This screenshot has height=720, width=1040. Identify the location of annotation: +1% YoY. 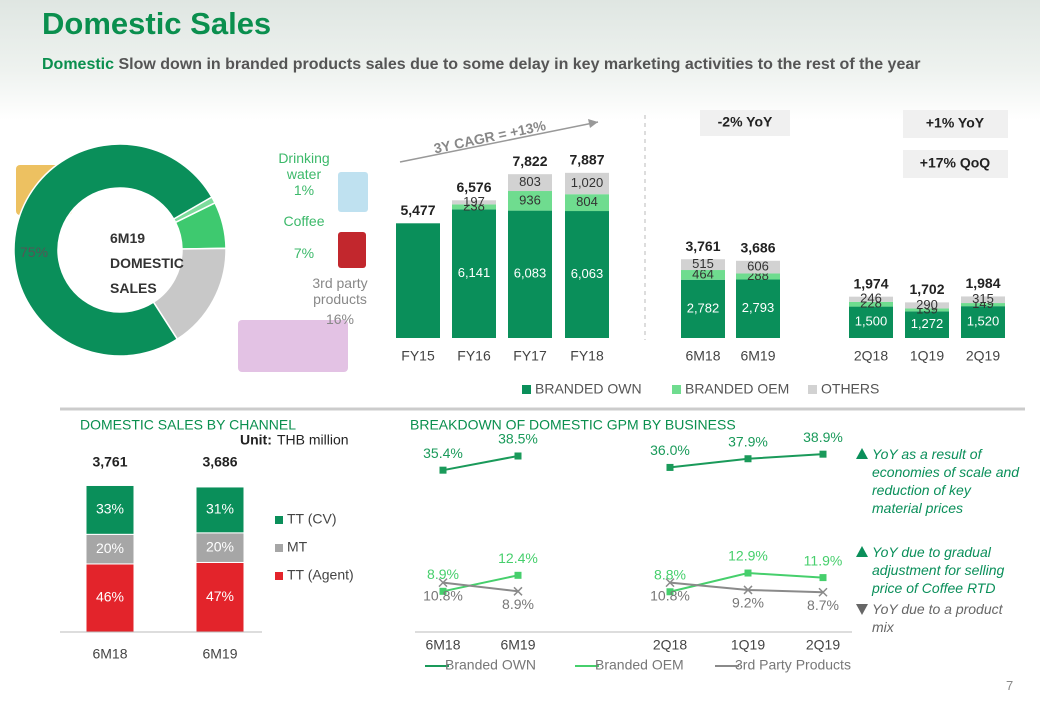
(955, 123).